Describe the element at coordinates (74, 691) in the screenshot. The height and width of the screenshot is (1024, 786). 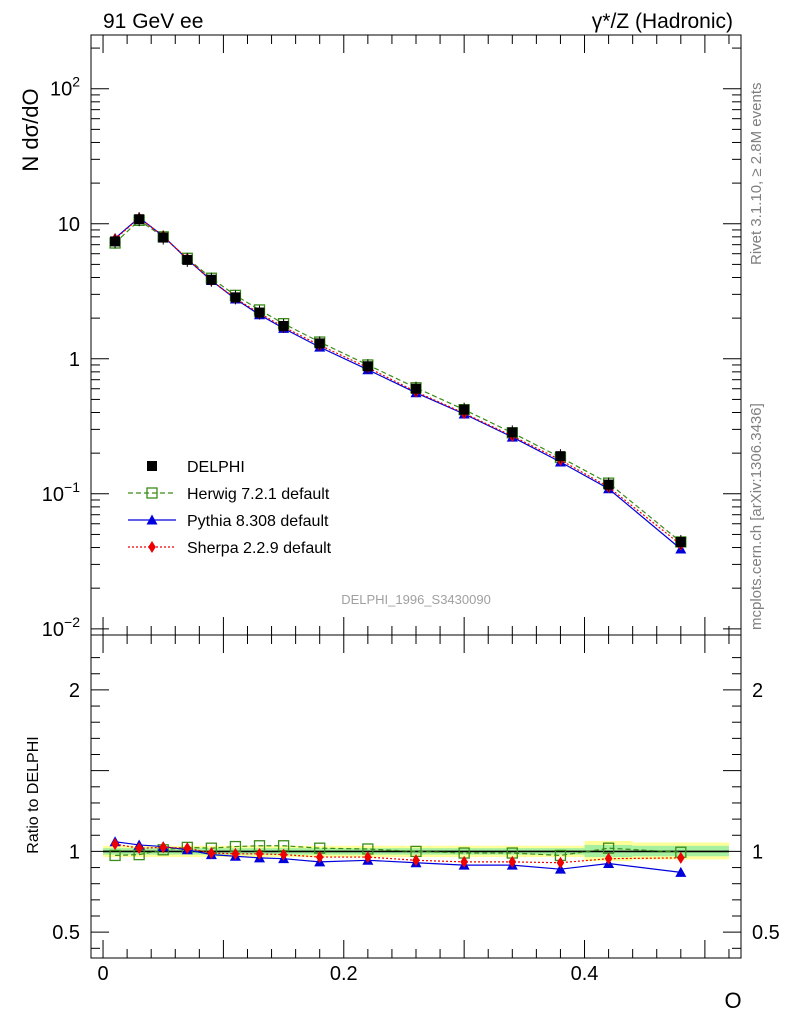
I see `ratio-y-tick-label: 2` at that location.